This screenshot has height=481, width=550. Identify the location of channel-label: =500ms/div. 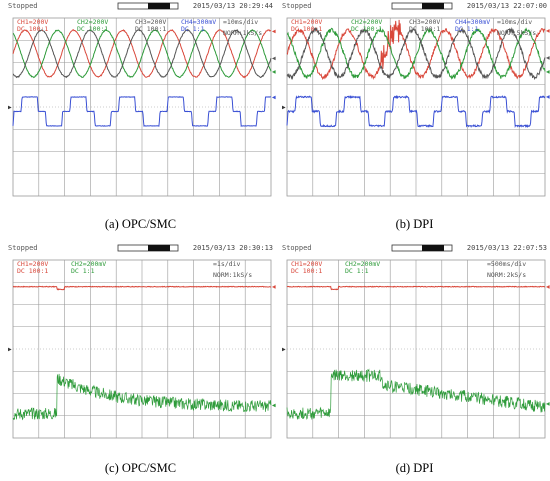
(507, 264).